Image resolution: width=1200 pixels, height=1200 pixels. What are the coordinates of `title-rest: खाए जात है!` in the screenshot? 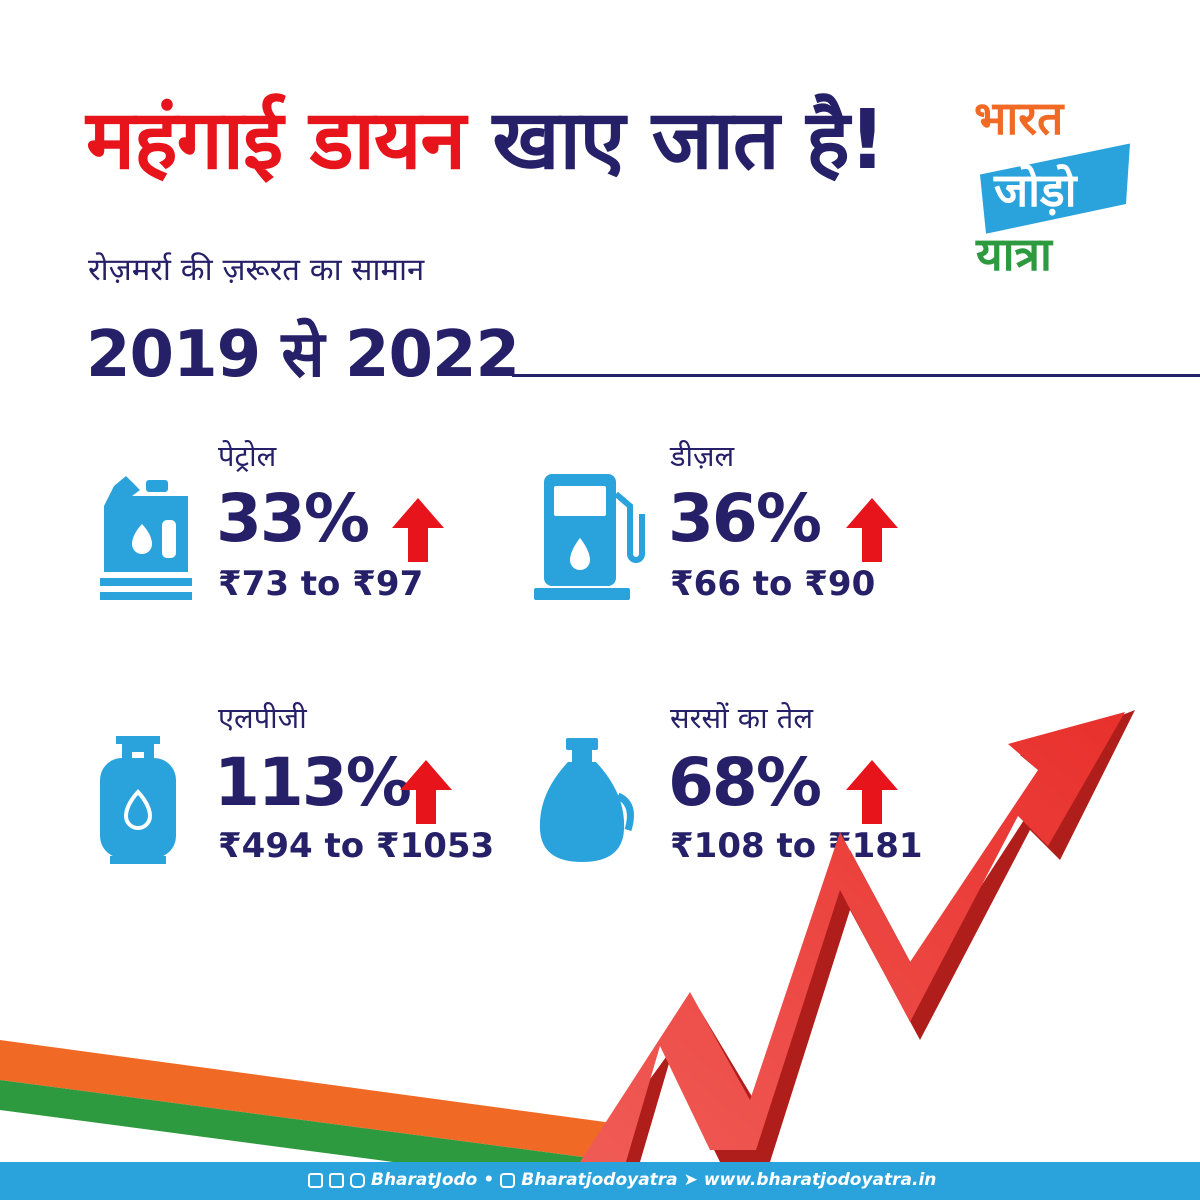 It's located at (689, 140).